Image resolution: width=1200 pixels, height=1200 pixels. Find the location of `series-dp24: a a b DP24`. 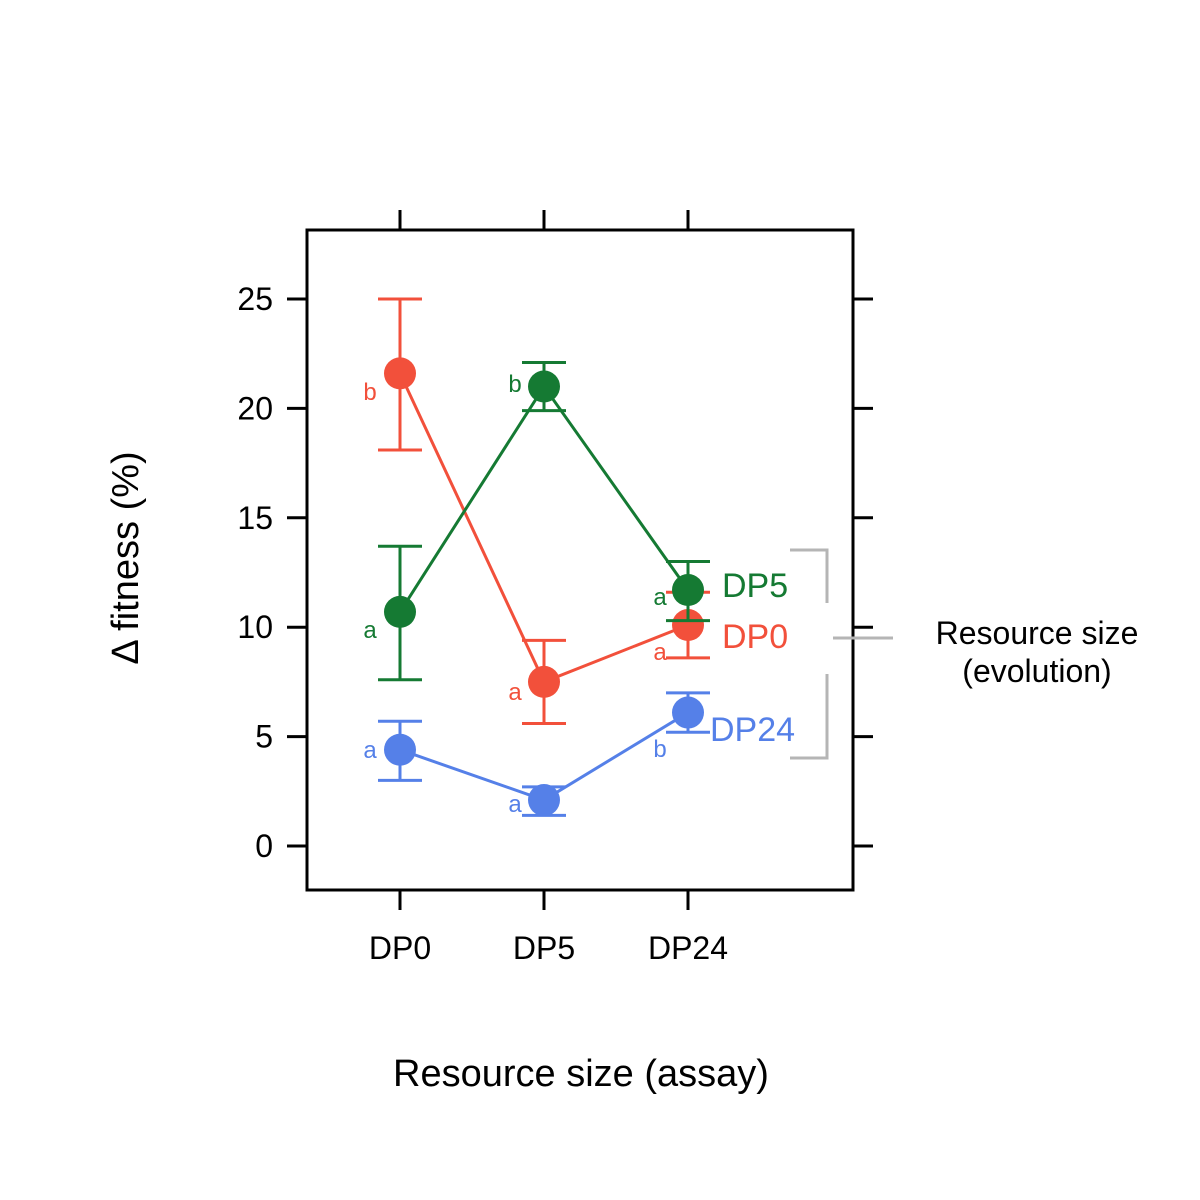

series-dp24: a a b DP24 is located at coordinates (579, 754).